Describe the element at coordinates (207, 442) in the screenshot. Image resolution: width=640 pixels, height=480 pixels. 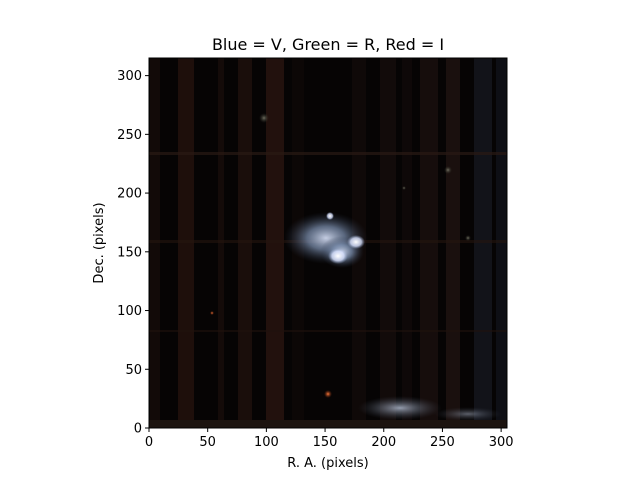
I see `x-tick-label: 50` at that location.